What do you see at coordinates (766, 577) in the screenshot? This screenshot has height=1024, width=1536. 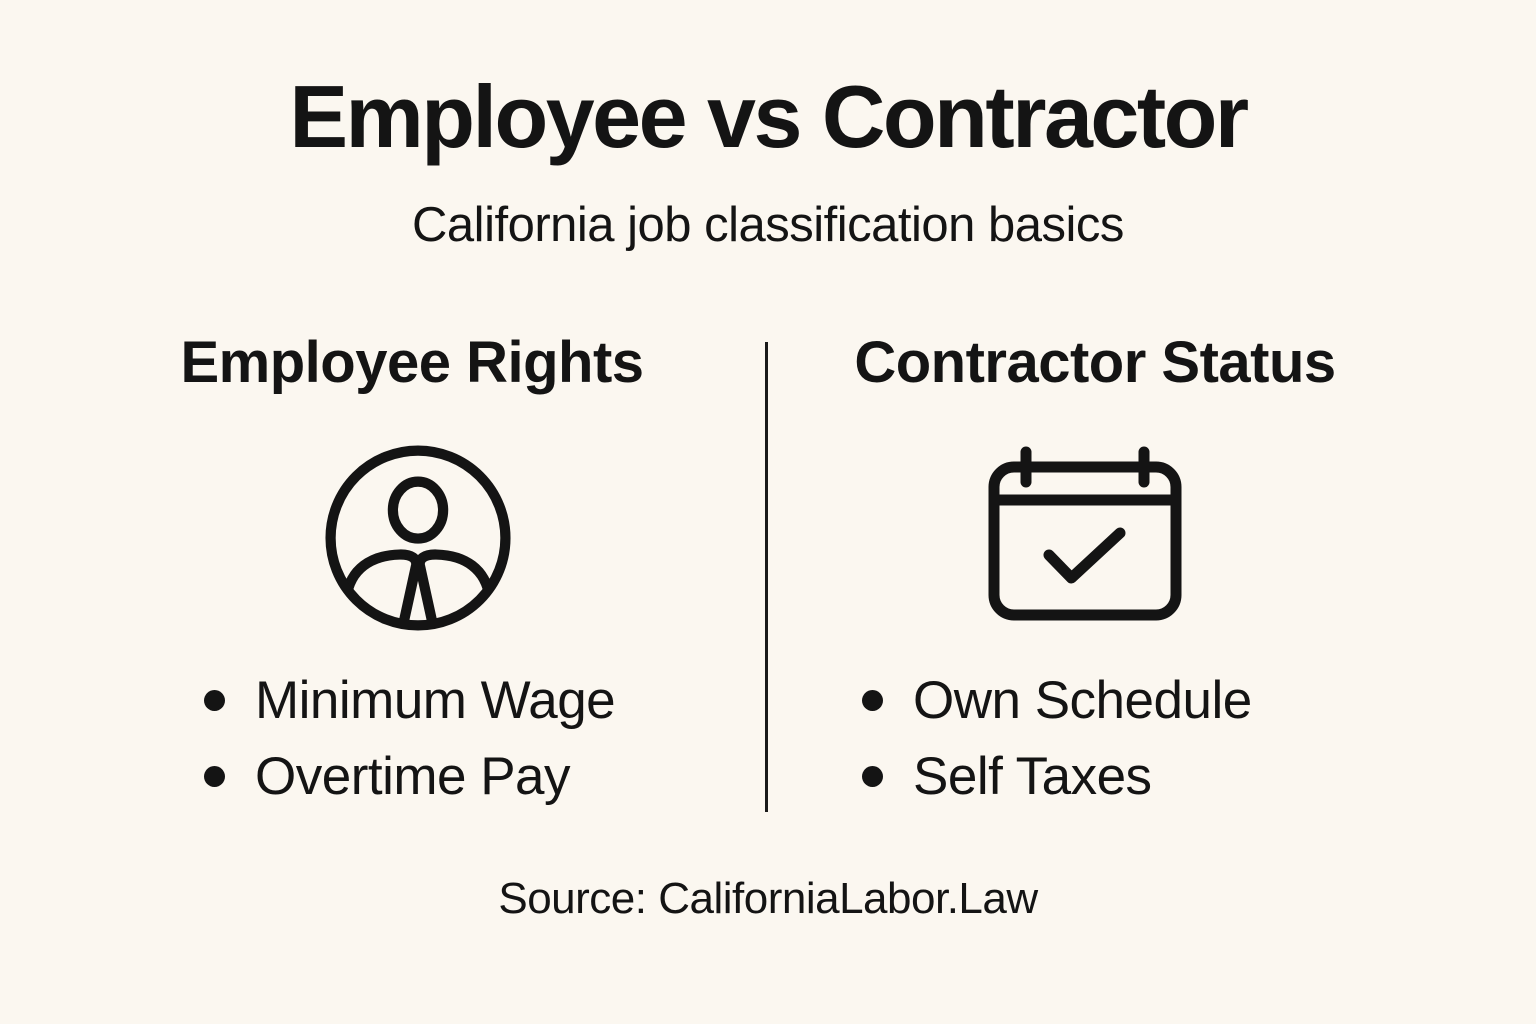 I see `column-divider` at bounding box center [766, 577].